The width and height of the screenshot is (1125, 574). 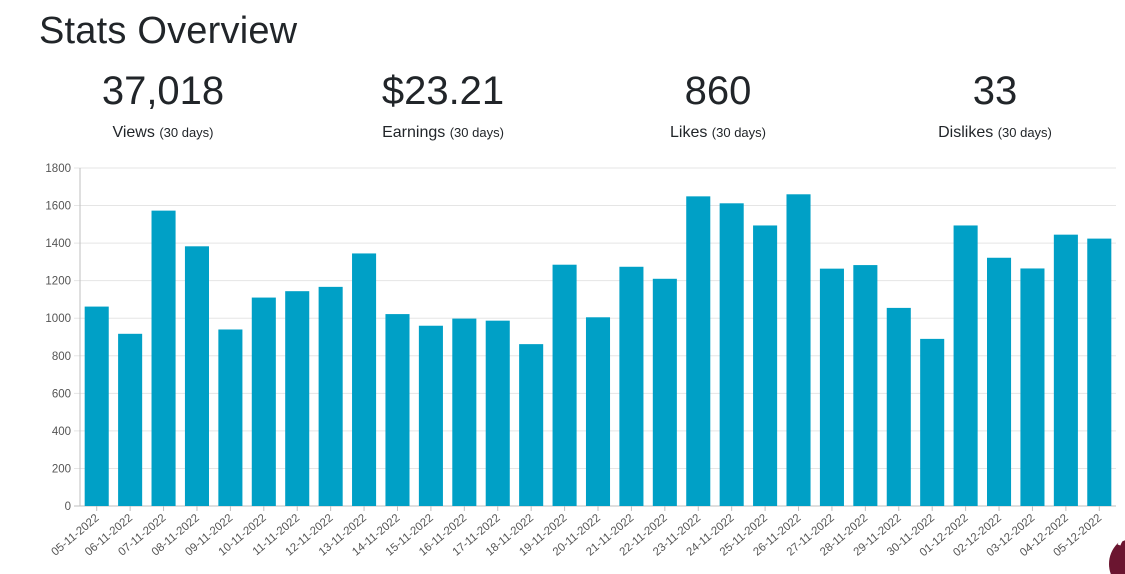 What do you see at coordinates (698, 351) in the screenshot?
I see `bar-23-11-2022` at bounding box center [698, 351].